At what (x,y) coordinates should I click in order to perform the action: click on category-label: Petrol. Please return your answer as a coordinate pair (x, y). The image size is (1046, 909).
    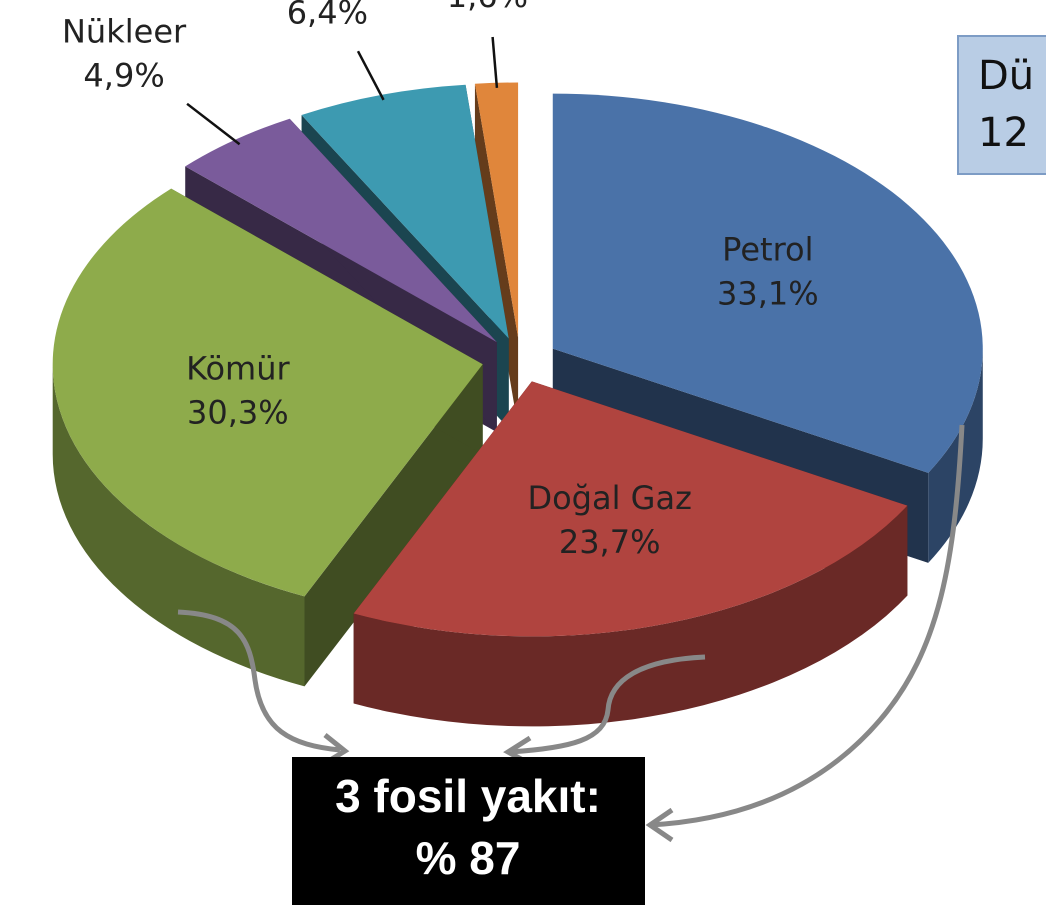
    Looking at the image, I should click on (767, 250).